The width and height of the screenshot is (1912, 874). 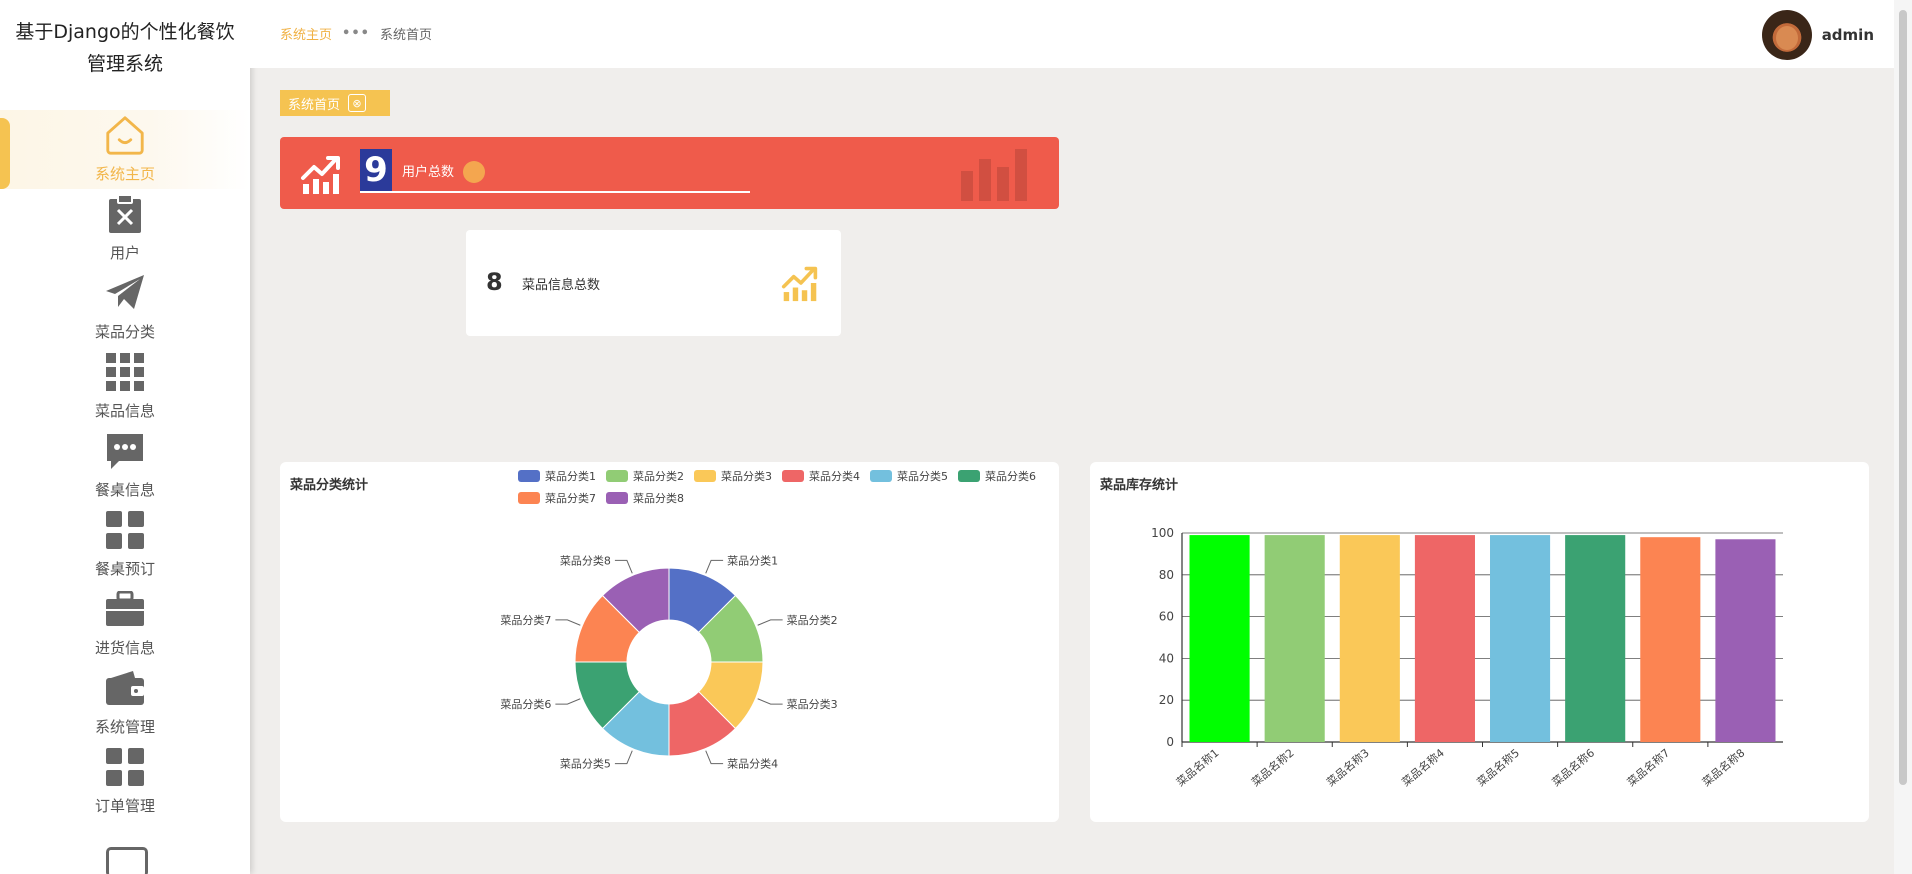 I want to click on card-underline, so click(x=555, y=192).